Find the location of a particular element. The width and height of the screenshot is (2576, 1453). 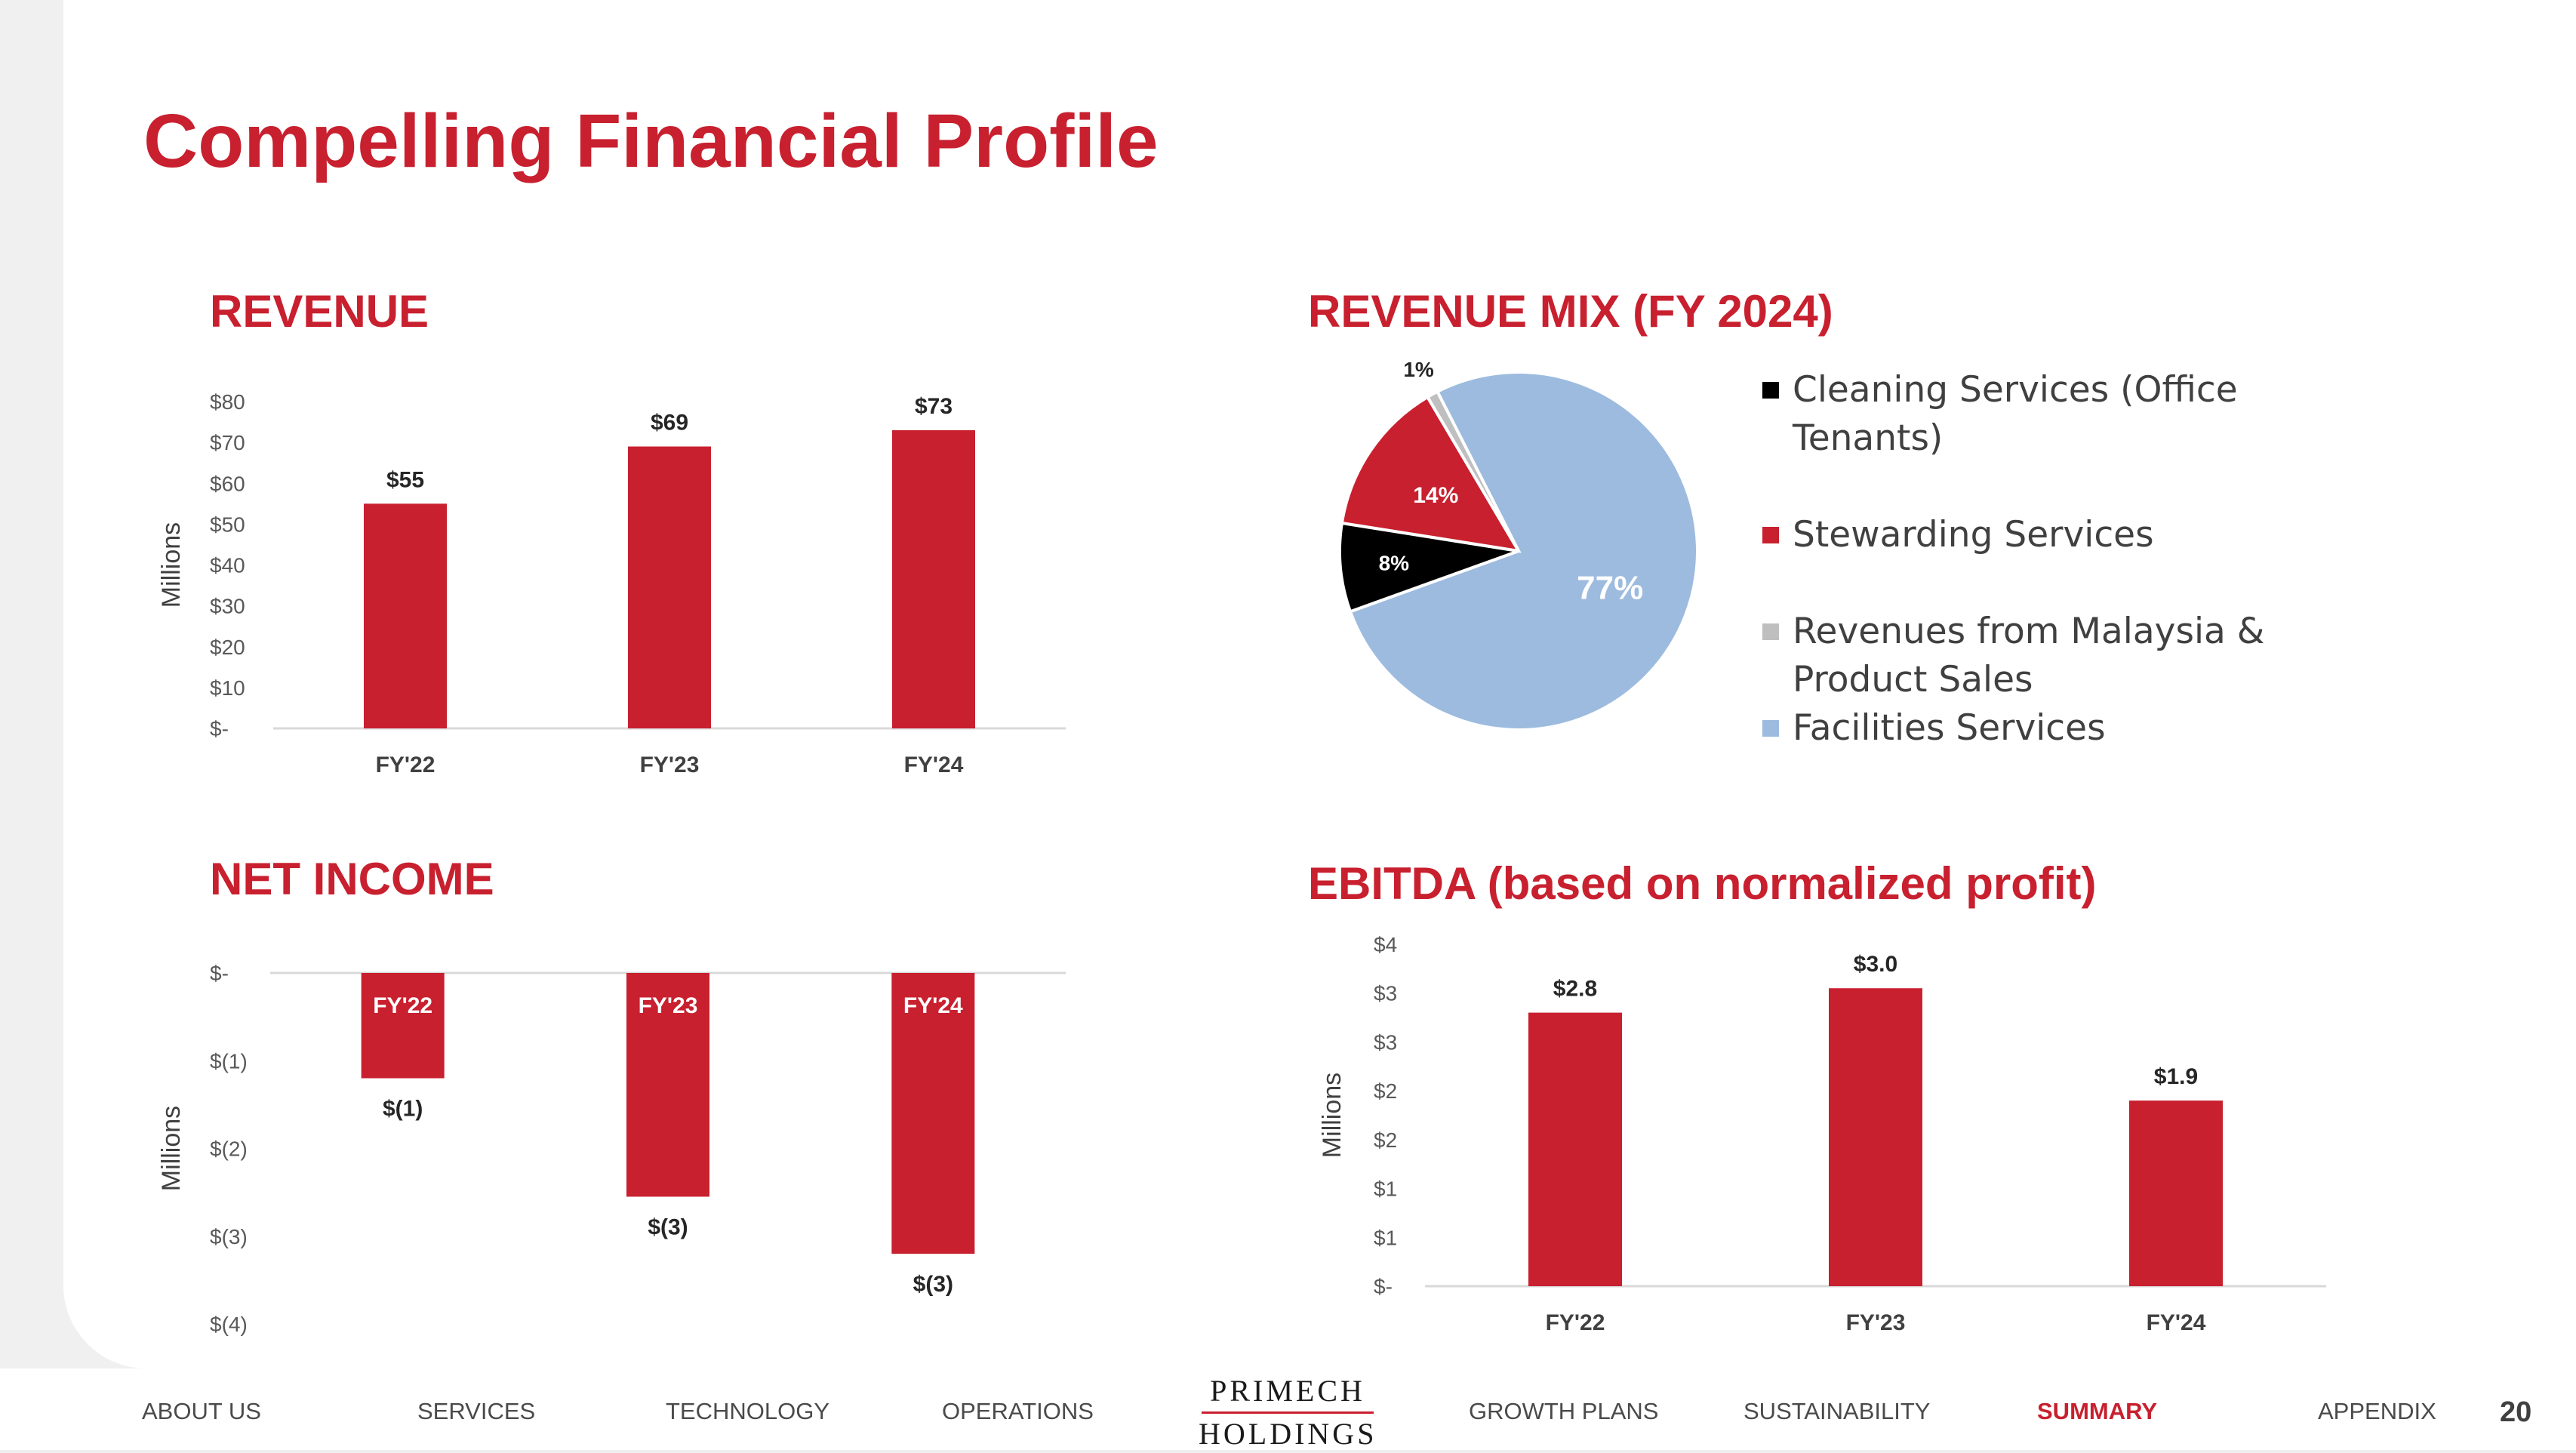

data-label: $(1) is located at coordinates (403, 1109).